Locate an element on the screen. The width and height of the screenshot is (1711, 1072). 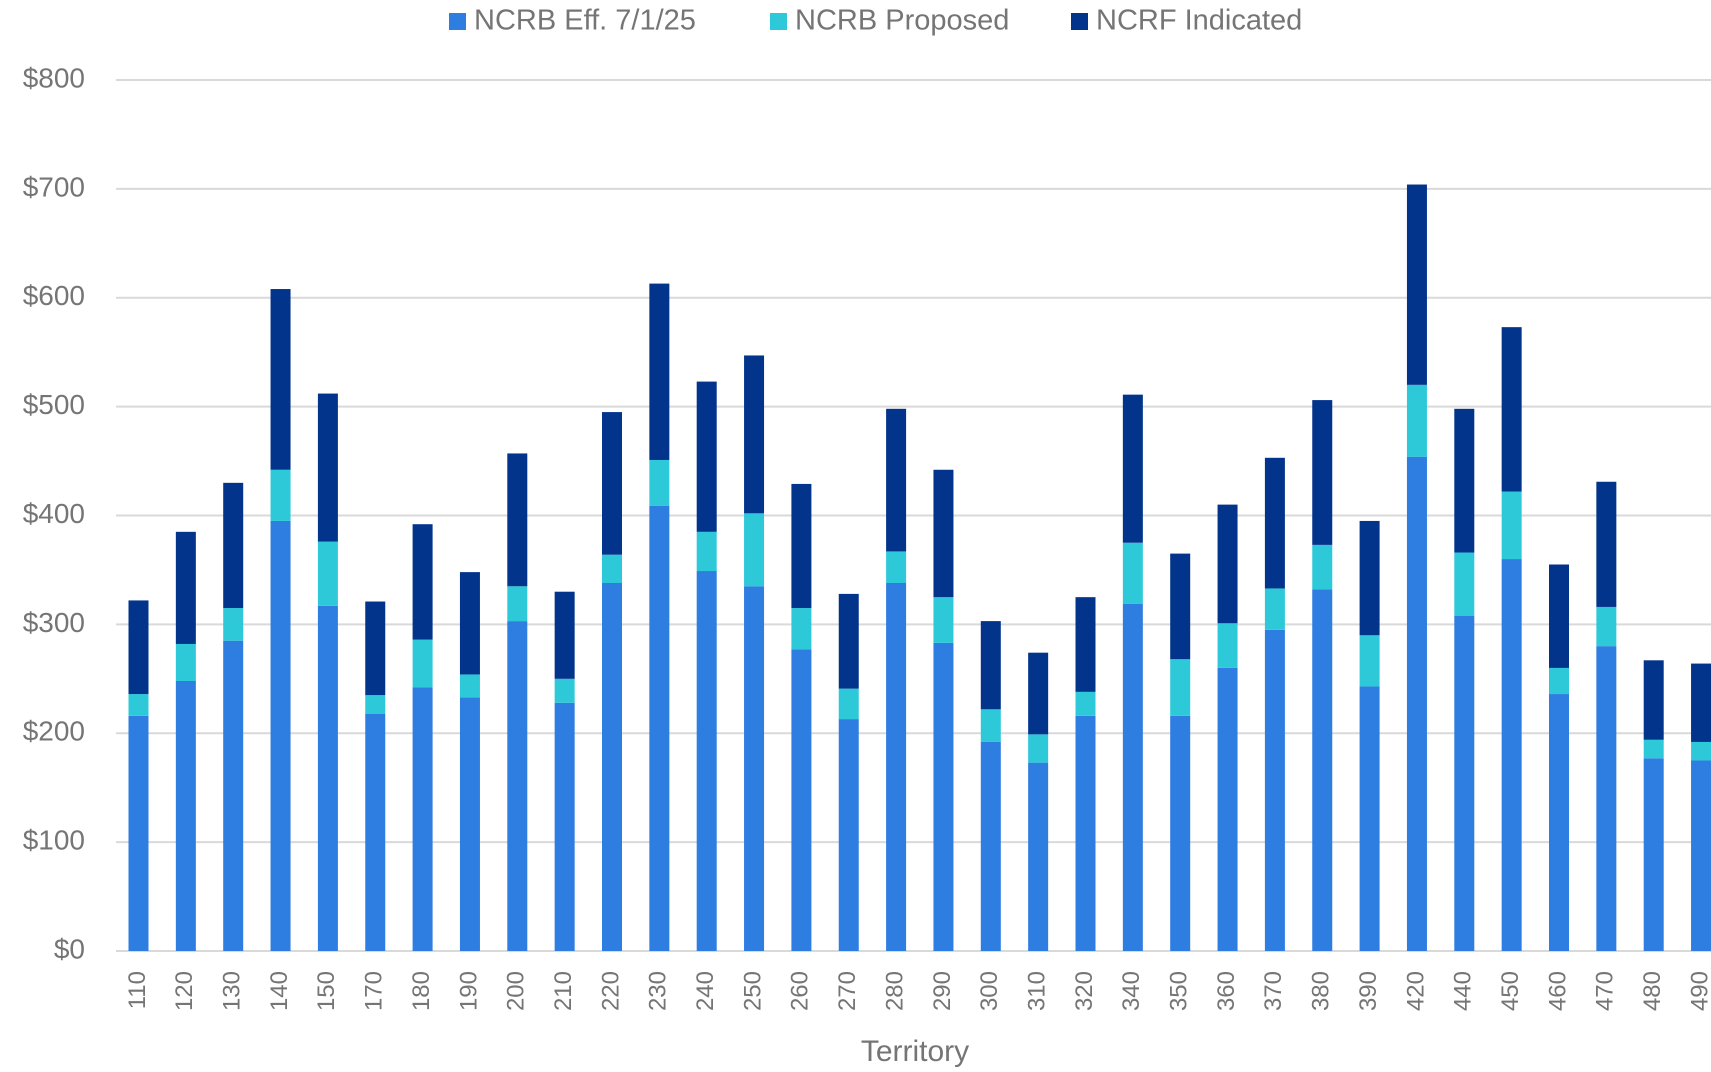
x-tick-label: 390 is located at coordinates (1368, 991).